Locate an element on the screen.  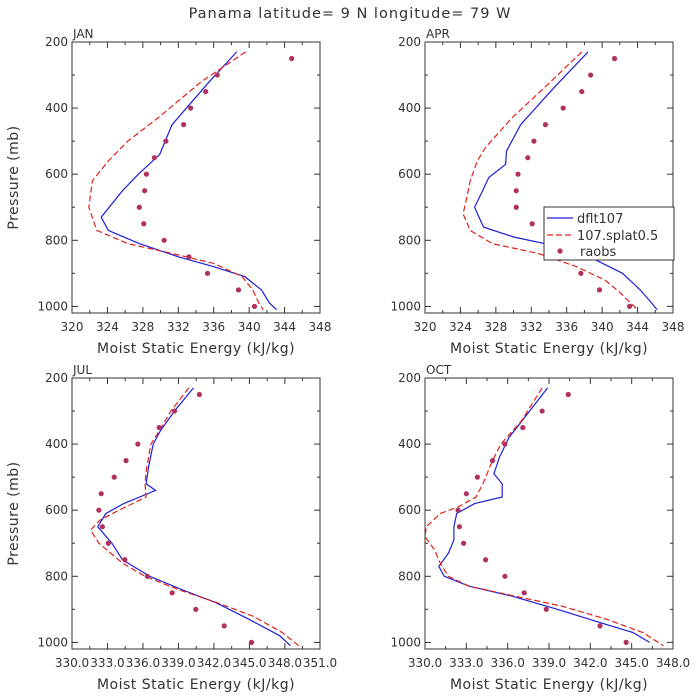
x-tick-label: 348.0 is located at coordinates (673, 663).